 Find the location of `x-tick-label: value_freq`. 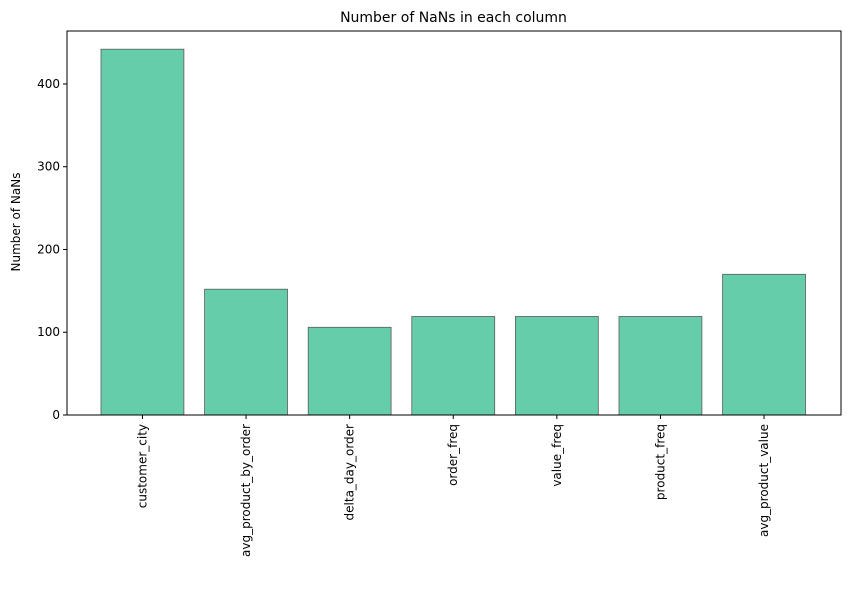

x-tick-label: value_freq is located at coordinates (557, 455).